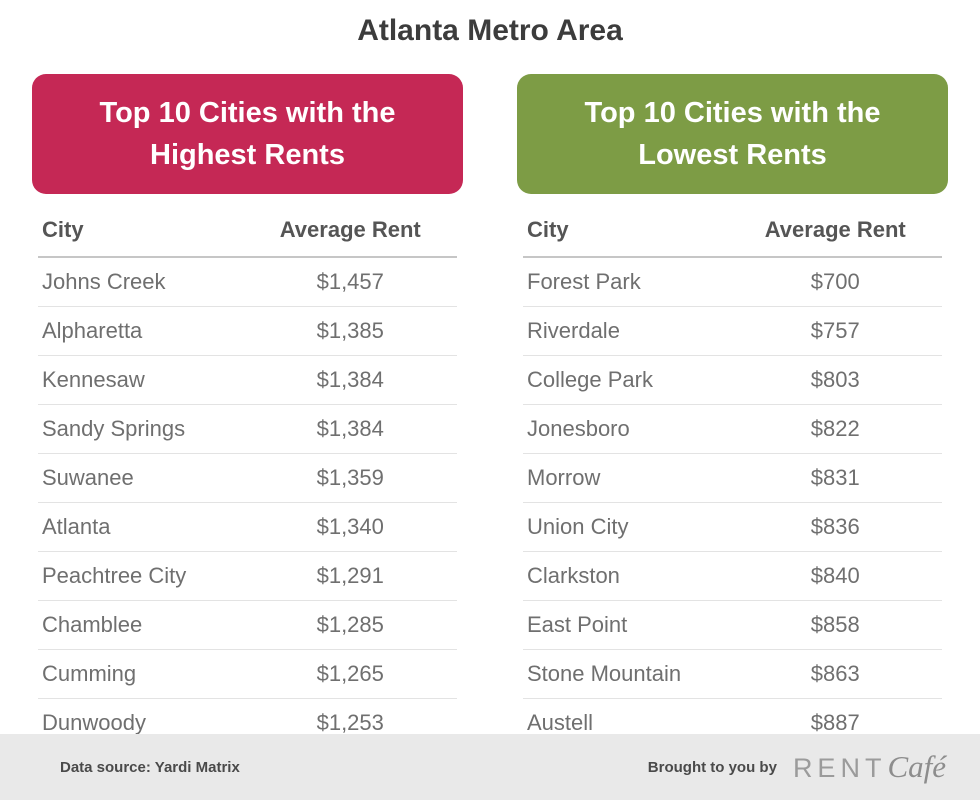  Describe the element at coordinates (732, 283) in the screenshot. I see `table-row: Forest Park $700` at that location.